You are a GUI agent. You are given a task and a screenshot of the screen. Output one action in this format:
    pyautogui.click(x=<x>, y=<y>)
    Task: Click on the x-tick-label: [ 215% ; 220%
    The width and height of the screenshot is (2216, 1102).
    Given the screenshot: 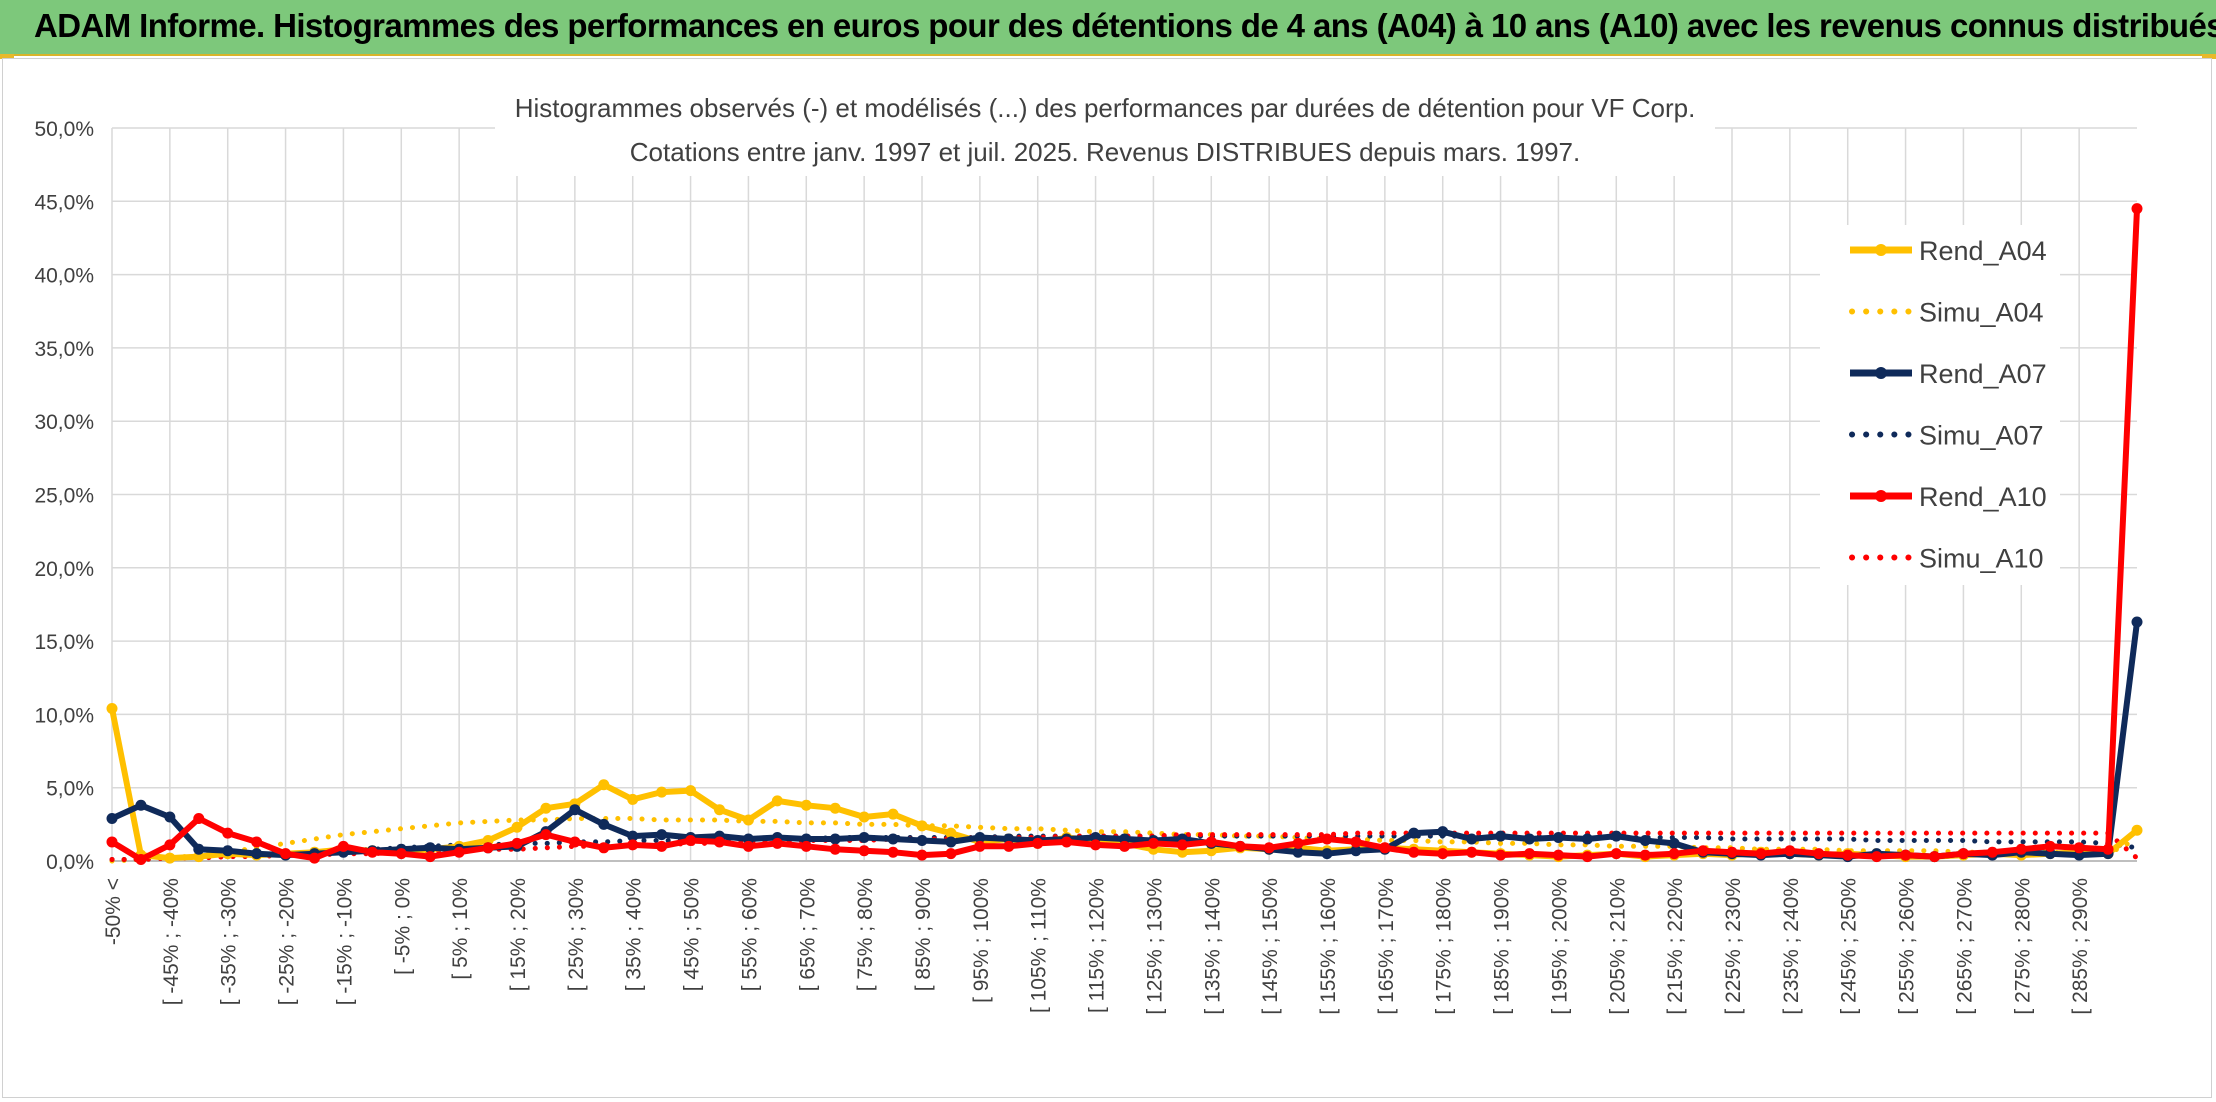 What is the action you would take?
    pyautogui.click(x=1675, y=946)
    